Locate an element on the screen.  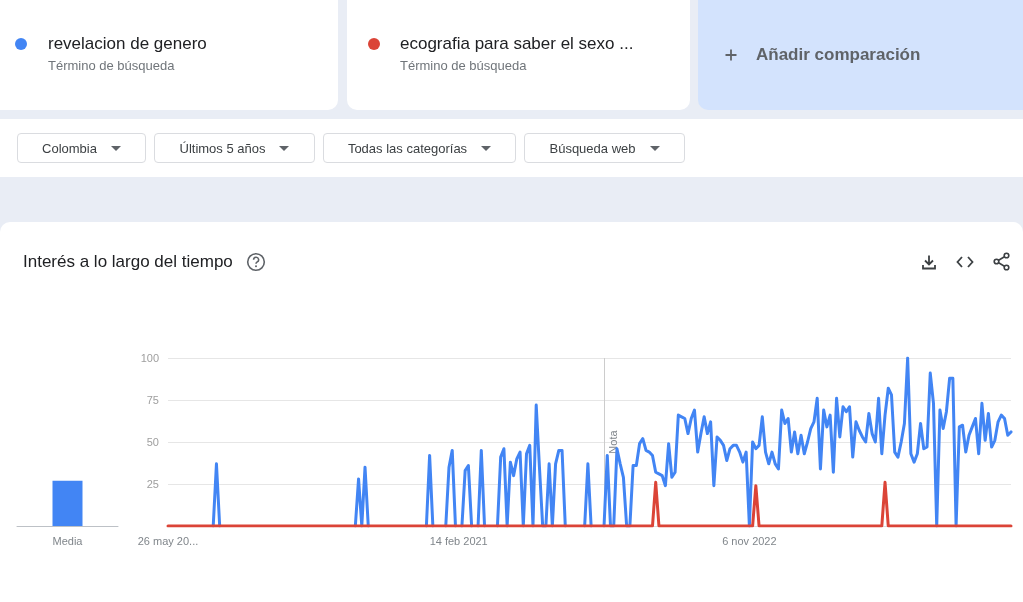
text: Colombia is located at coordinates (69, 148).